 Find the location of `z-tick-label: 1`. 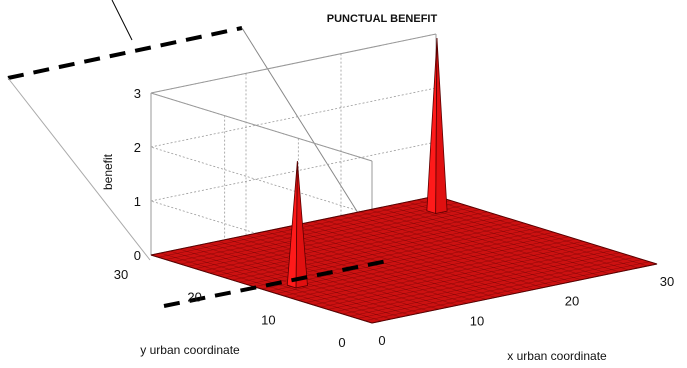

z-tick-label: 1 is located at coordinates (137, 201).